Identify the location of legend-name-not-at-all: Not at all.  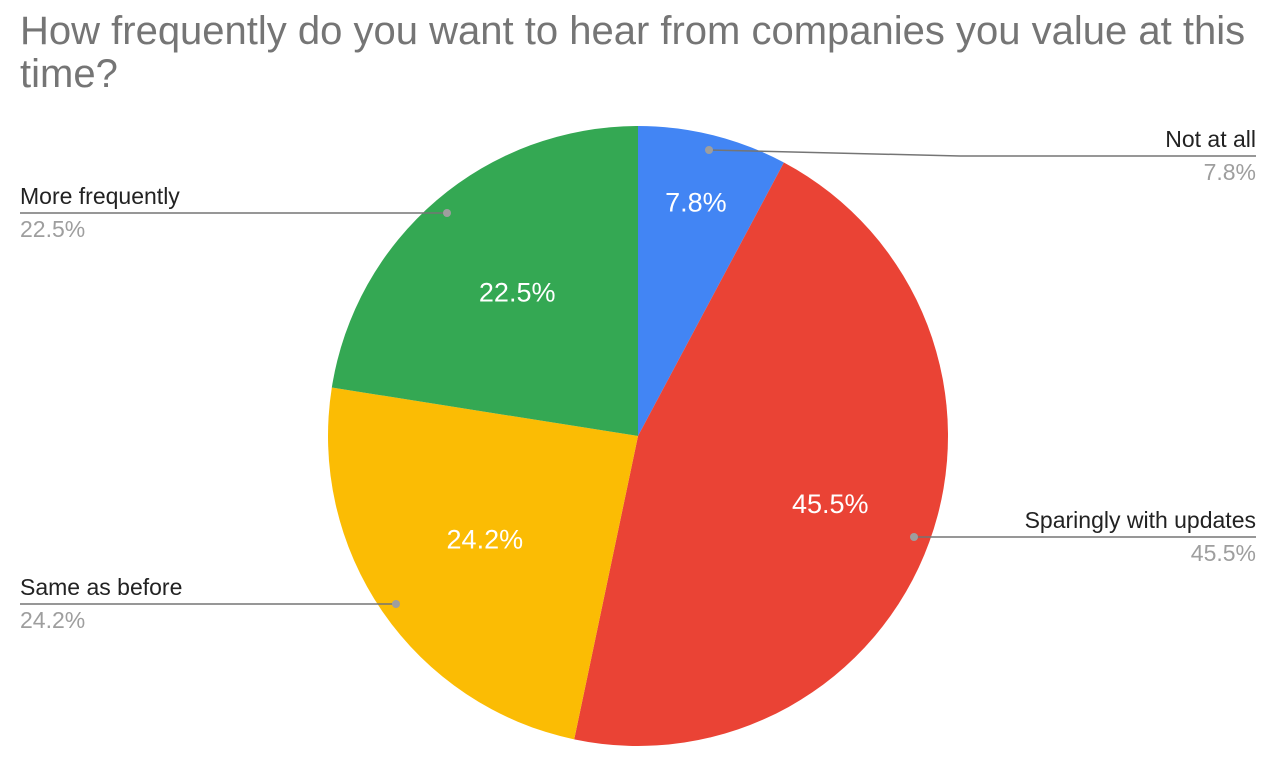
(1210, 139).